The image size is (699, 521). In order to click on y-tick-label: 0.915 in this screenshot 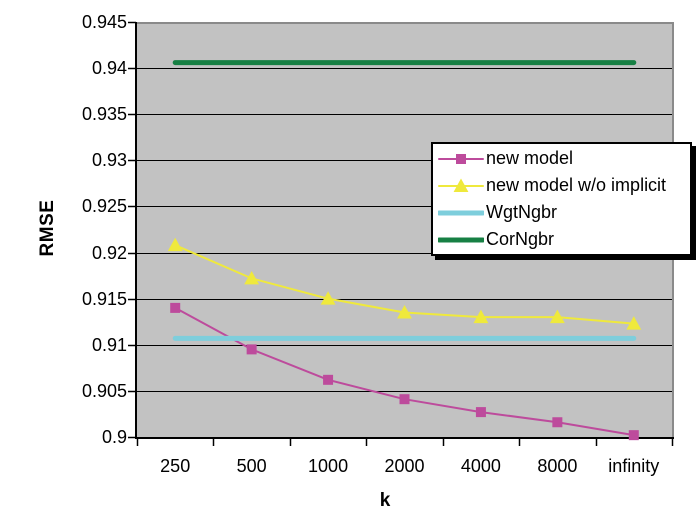, I will do `click(104, 298)`.